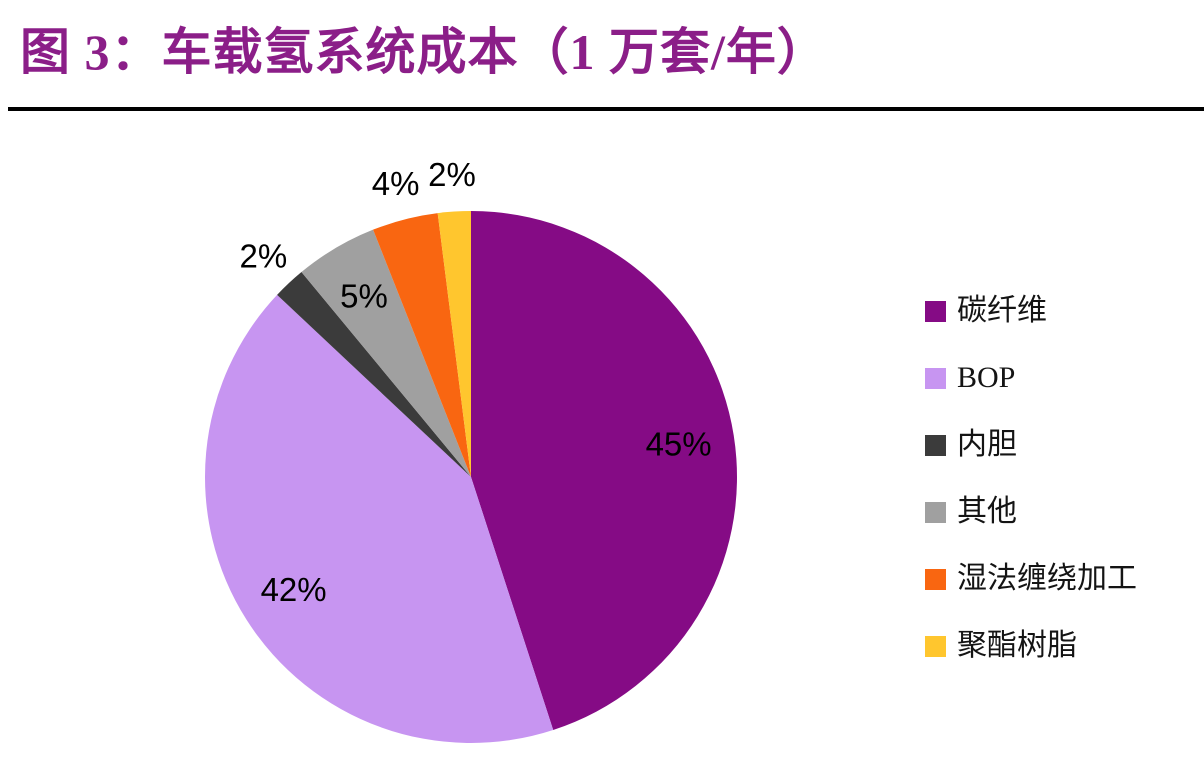 This screenshot has width=1204, height=782. I want to click on legend-item-1: BOP, so click(1031, 378).